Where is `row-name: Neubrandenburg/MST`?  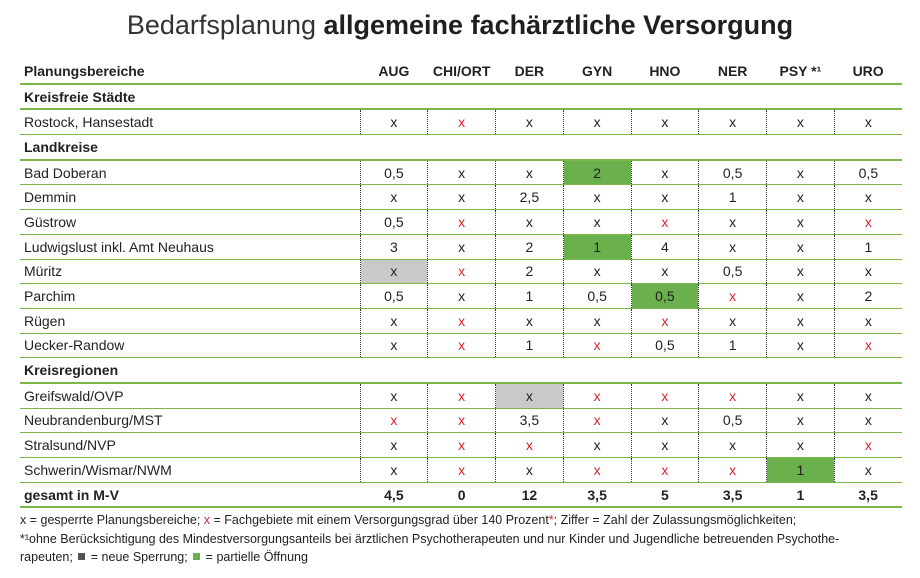 row-name: Neubrandenburg/MST is located at coordinates (190, 421).